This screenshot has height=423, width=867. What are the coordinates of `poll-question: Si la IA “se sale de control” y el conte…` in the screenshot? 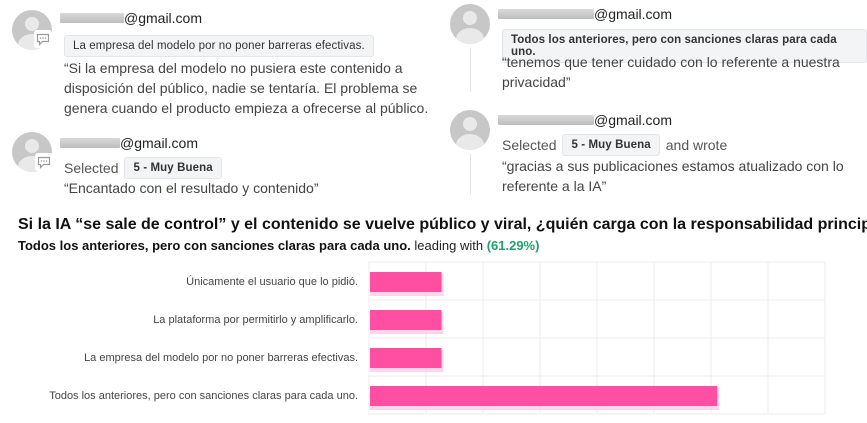 It's located at (442, 224).